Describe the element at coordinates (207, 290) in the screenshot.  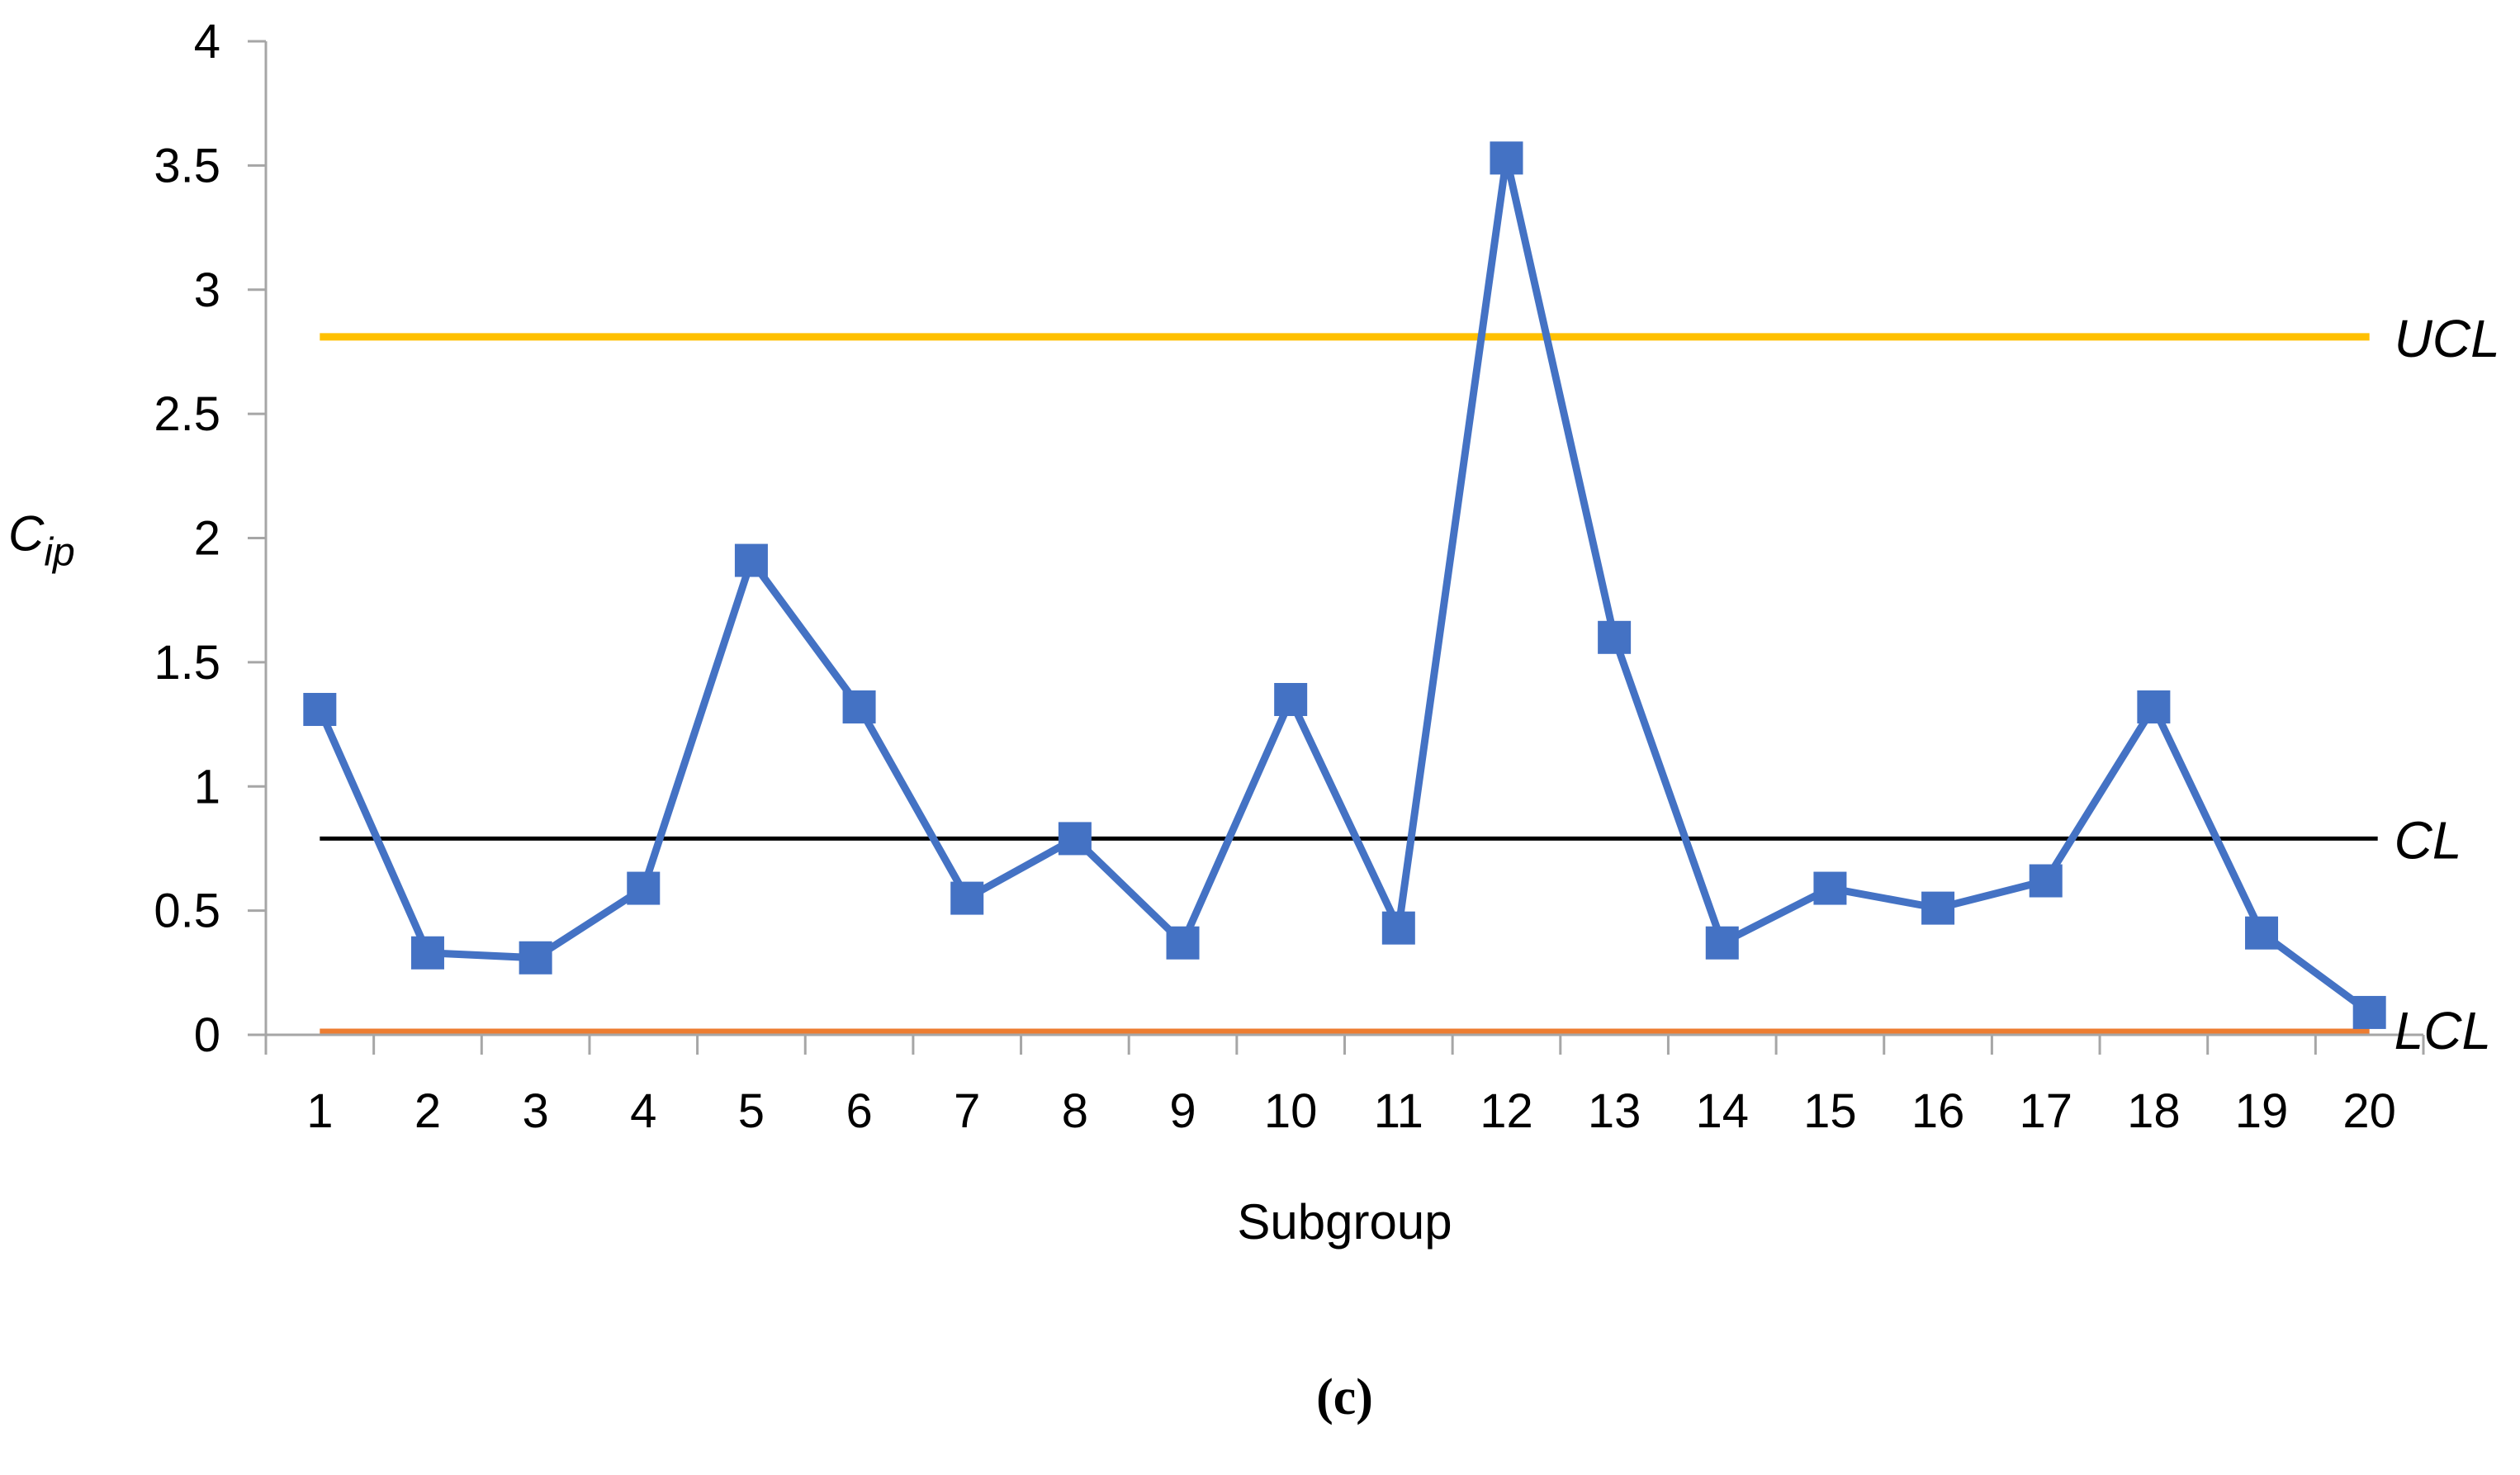
I see `y-tick-label: 3` at that location.